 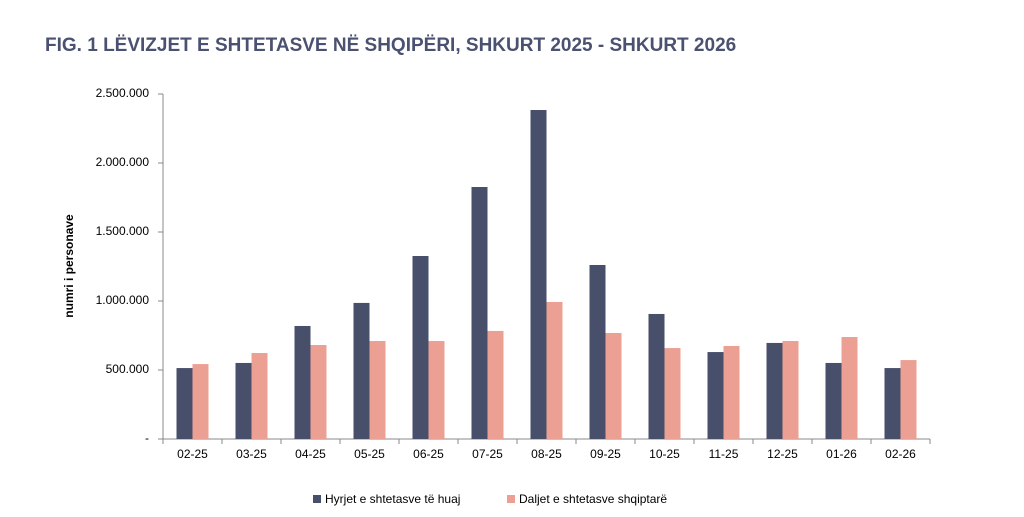 What do you see at coordinates (123, 162) in the screenshot?
I see `y-tick-label: 2.000.000` at bounding box center [123, 162].